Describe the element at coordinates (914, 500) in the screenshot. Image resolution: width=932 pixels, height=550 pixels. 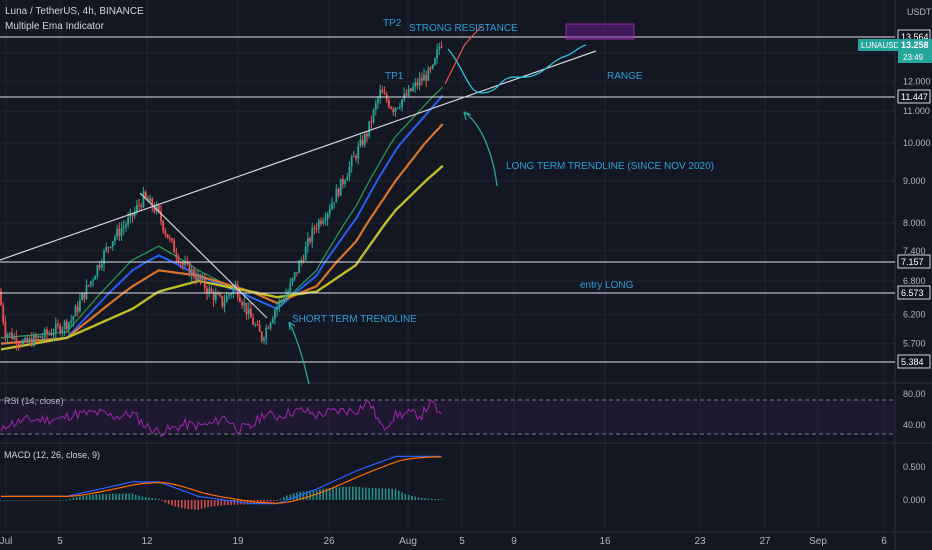
I see `macd-tick-label: 0.000` at that location.